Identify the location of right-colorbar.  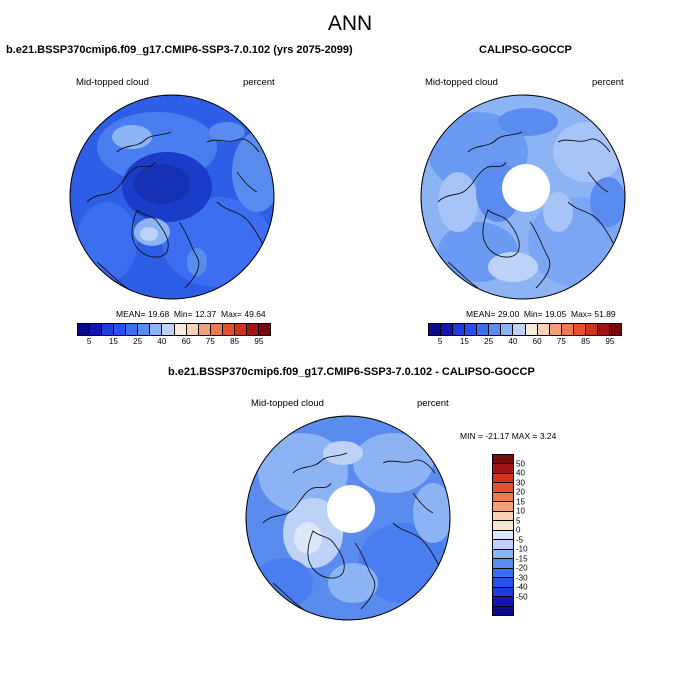
(525, 329).